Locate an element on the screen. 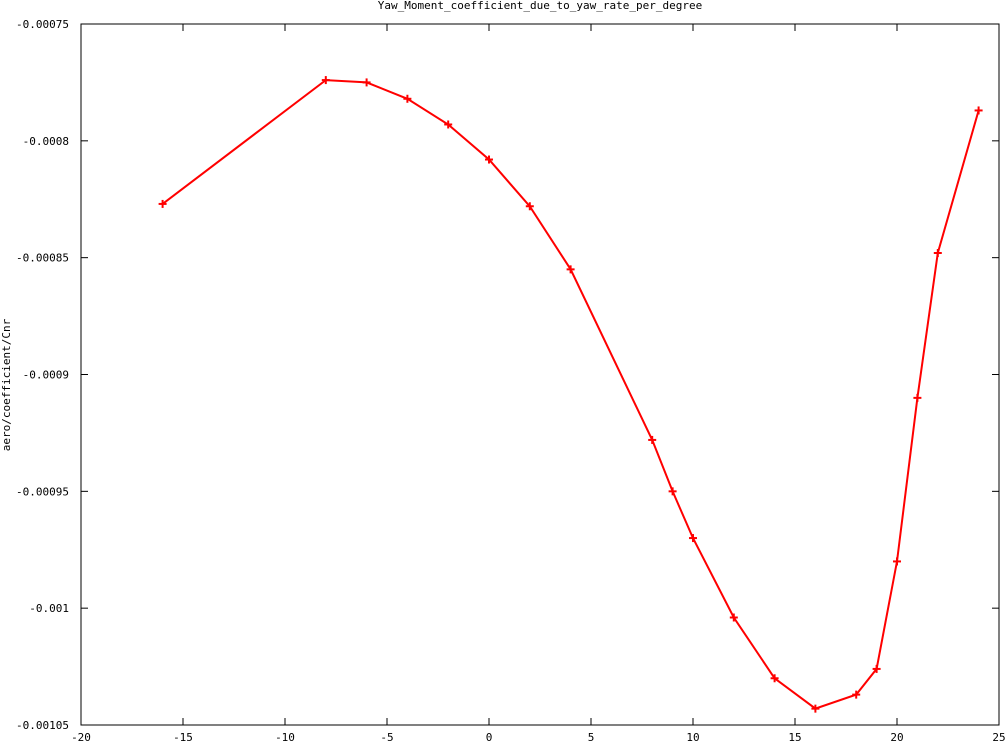 The width and height of the screenshot is (1007, 744). y-tick-label: -0.00075 is located at coordinates (42, 24).